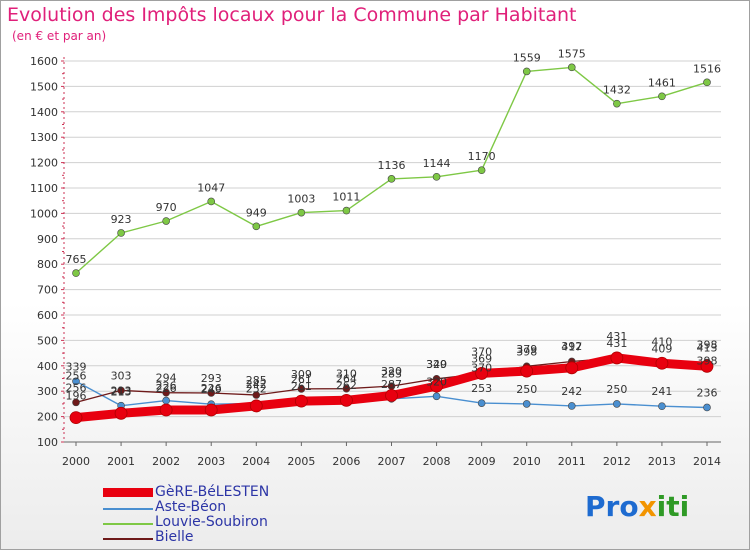  I want to click on data-label: 293, so click(211, 378).